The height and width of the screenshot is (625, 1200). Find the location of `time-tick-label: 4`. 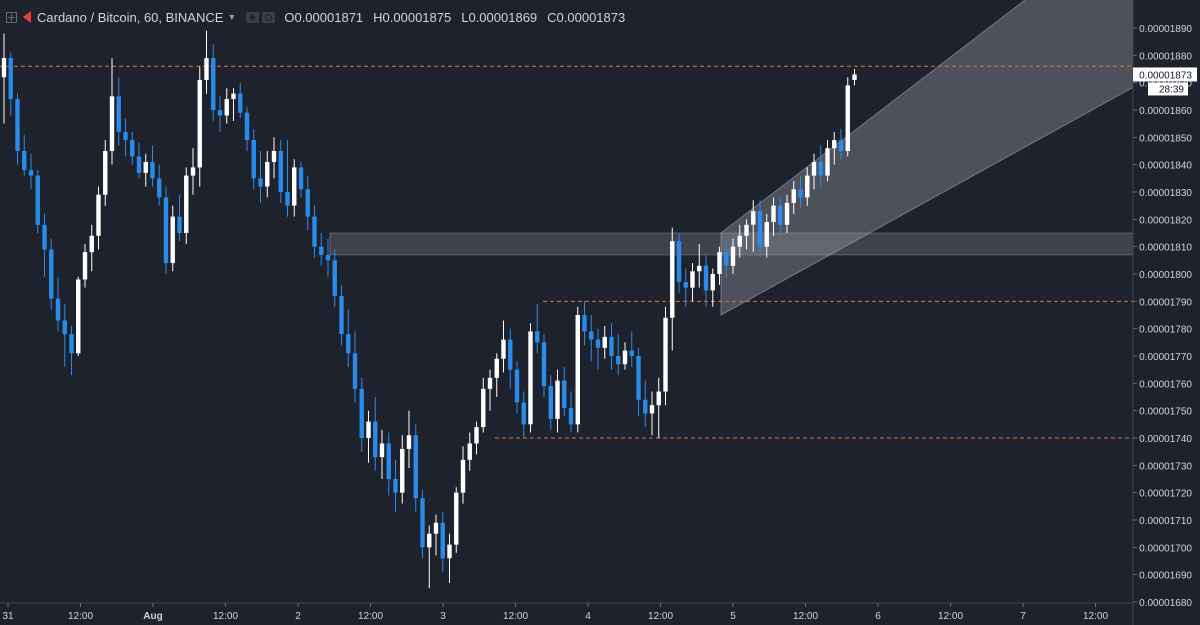

time-tick-label: 4 is located at coordinates (588, 616).